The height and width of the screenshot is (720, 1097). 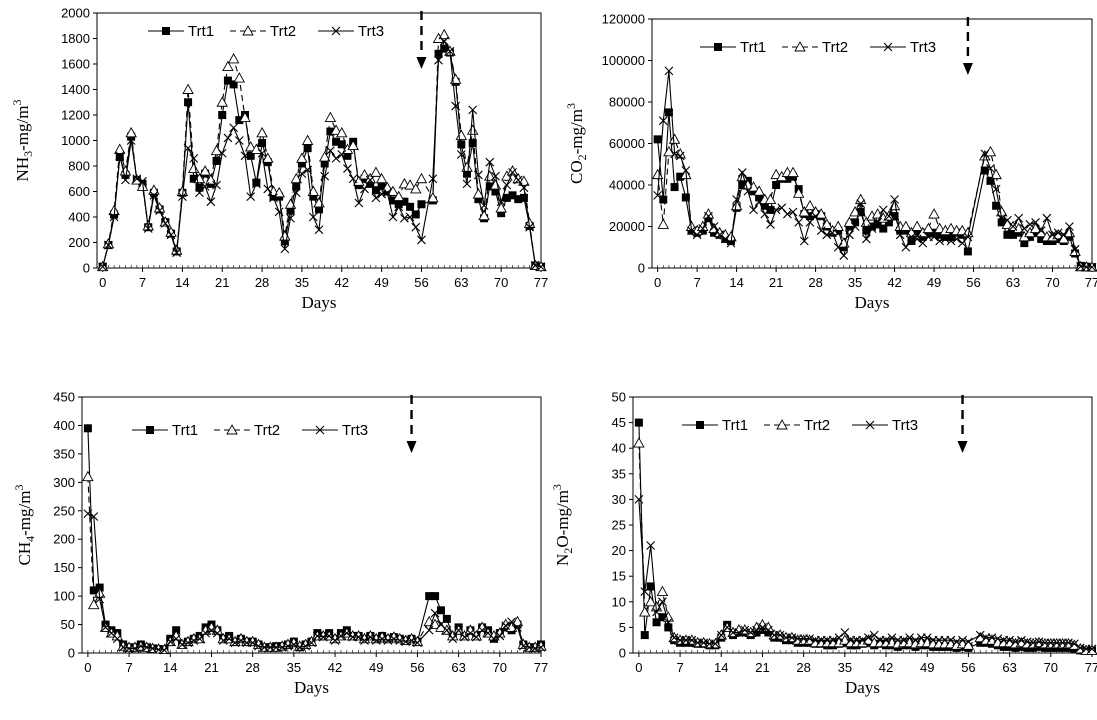 I want to click on series-line-trt3, so click(x=865, y=574).